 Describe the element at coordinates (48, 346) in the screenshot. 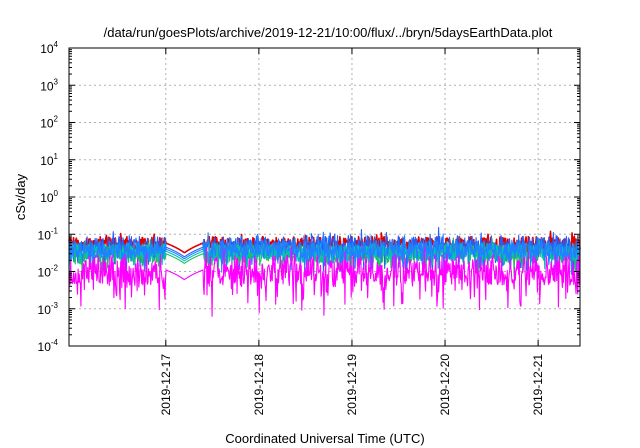

I see `y-tick-label: 10⁻⁴` at that location.